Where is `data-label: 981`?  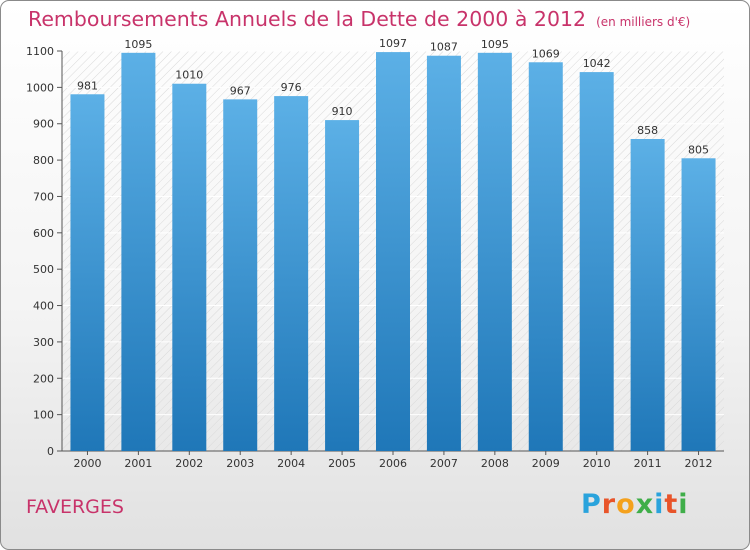
data-label: 981 is located at coordinates (87, 85).